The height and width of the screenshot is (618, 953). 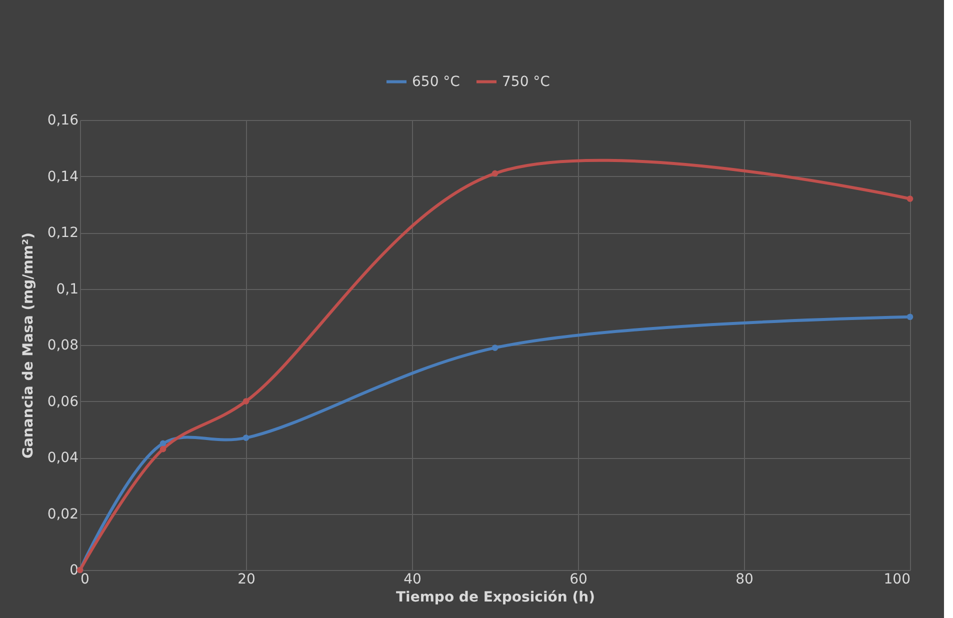 What do you see at coordinates (62, 514) in the screenshot?
I see `y-tick-label: 0,02` at bounding box center [62, 514].